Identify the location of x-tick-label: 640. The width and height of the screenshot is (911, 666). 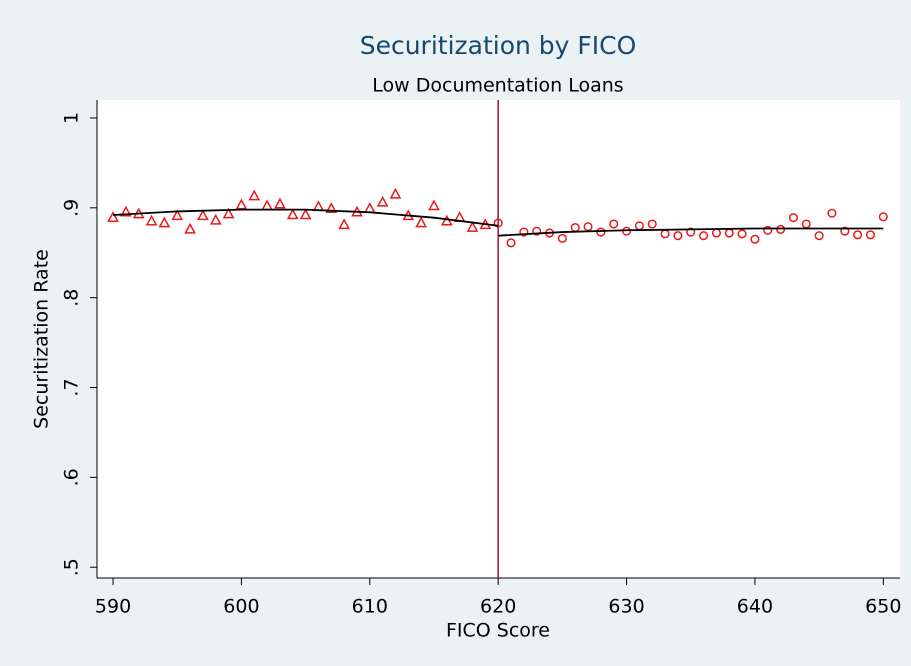
(755, 607).